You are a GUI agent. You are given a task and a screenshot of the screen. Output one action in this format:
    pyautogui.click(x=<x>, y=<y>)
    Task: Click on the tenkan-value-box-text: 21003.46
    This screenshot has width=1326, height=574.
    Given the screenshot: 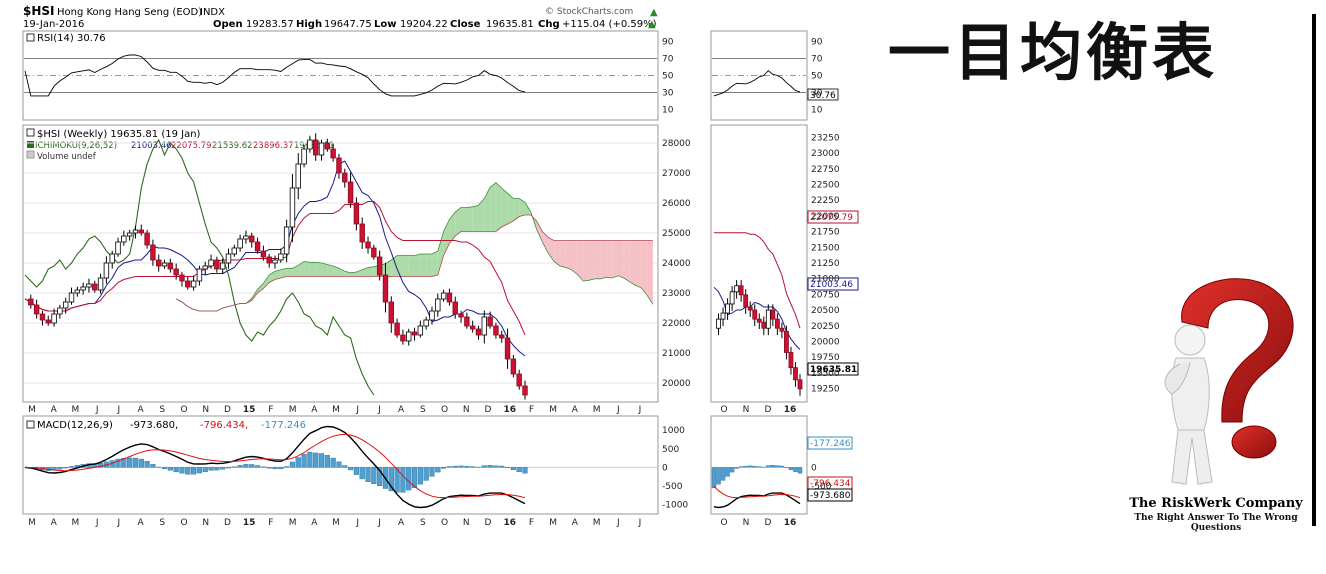 What is the action you would take?
    pyautogui.click(x=831, y=285)
    